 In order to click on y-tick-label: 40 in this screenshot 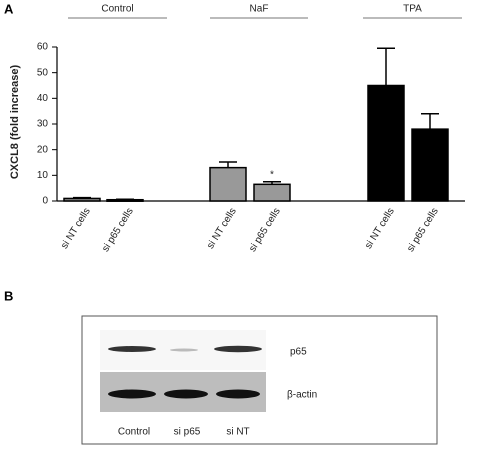, I will do `click(43, 98)`.